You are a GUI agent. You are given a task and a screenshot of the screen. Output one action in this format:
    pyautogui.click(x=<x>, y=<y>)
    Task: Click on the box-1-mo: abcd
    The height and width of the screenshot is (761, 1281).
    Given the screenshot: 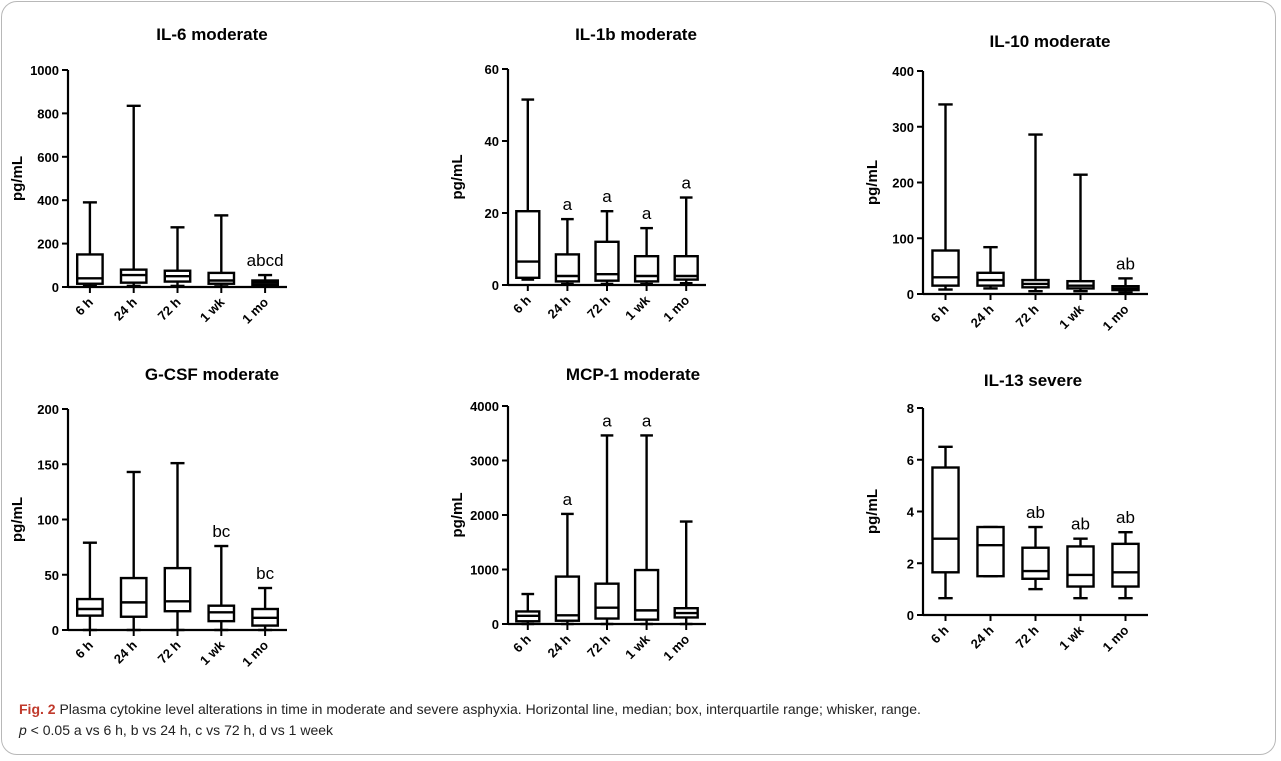 What is the action you would take?
    pyautogui.click(x=265, y=269)
    